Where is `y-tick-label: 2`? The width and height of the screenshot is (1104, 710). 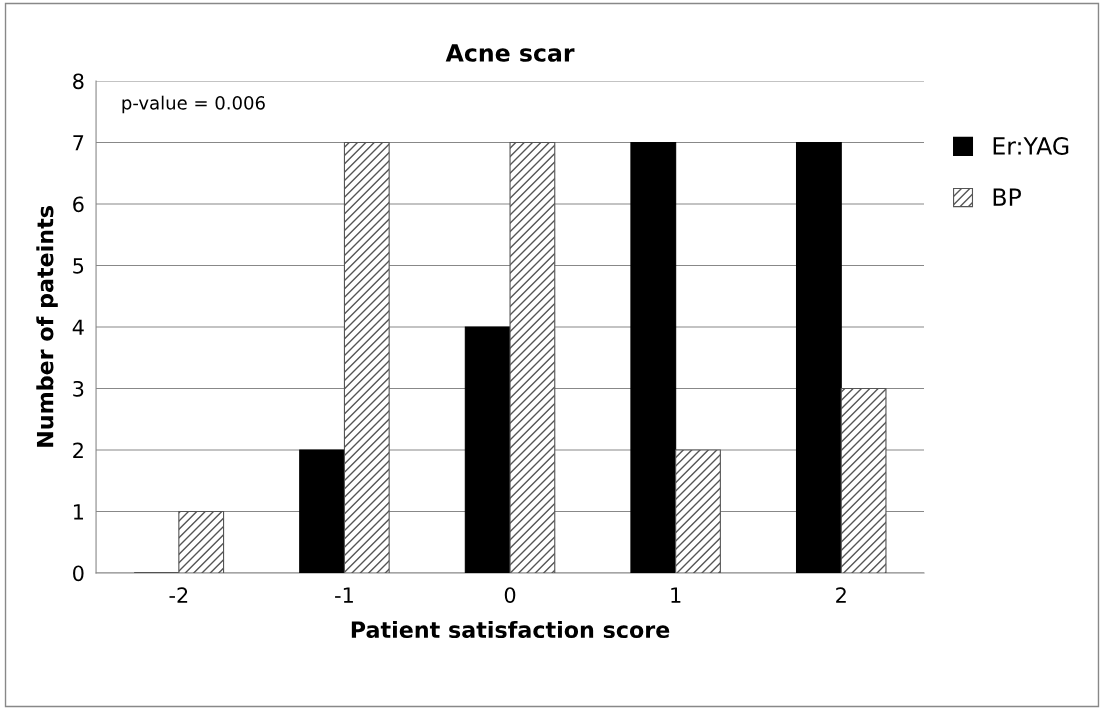
y-tick-label: 2 is located at coordinates (78, 450).